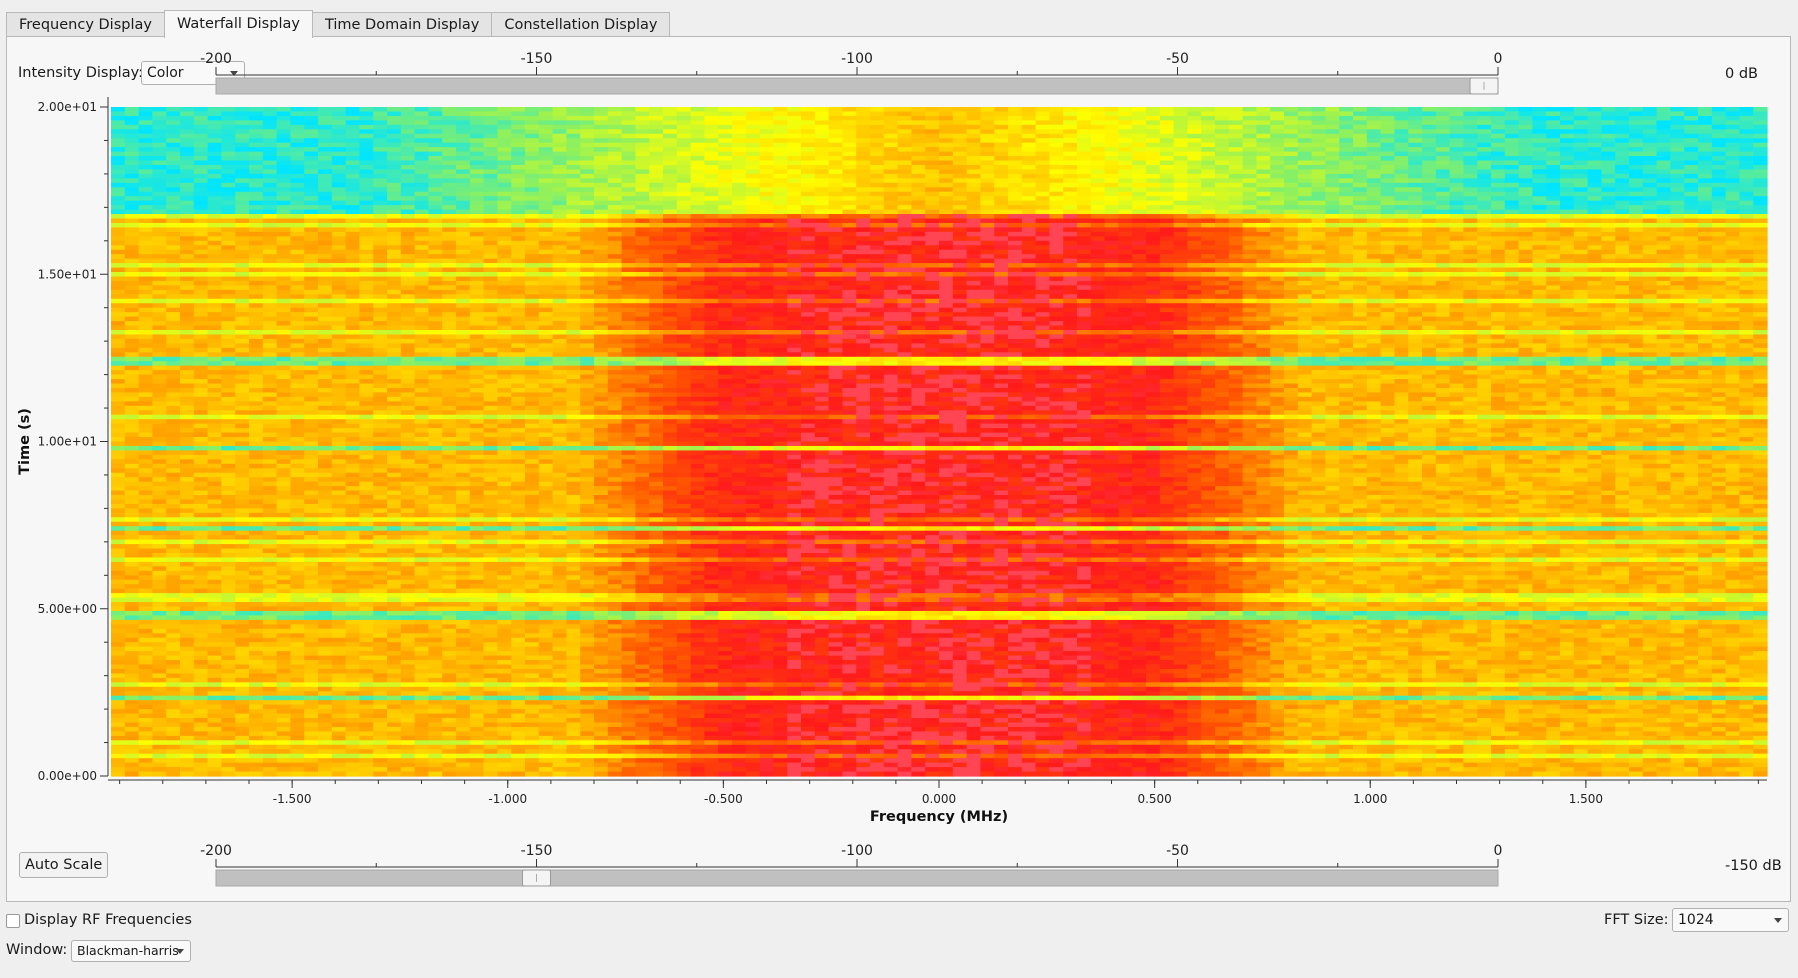 This screenshot has height=978, width=1798. Describe the element at coordinates (85, 24) in the screenshot. I see `tab-frequency-display: Frequency Display` at that location.